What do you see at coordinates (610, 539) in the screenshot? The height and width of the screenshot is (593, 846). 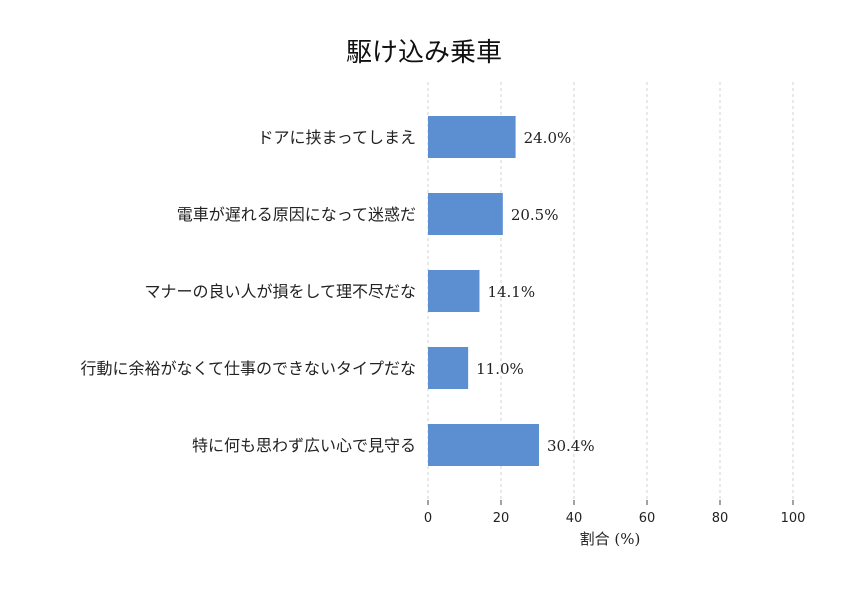 I see `x-axis-label: 割合 (%)` at bounding box center [610, 539].